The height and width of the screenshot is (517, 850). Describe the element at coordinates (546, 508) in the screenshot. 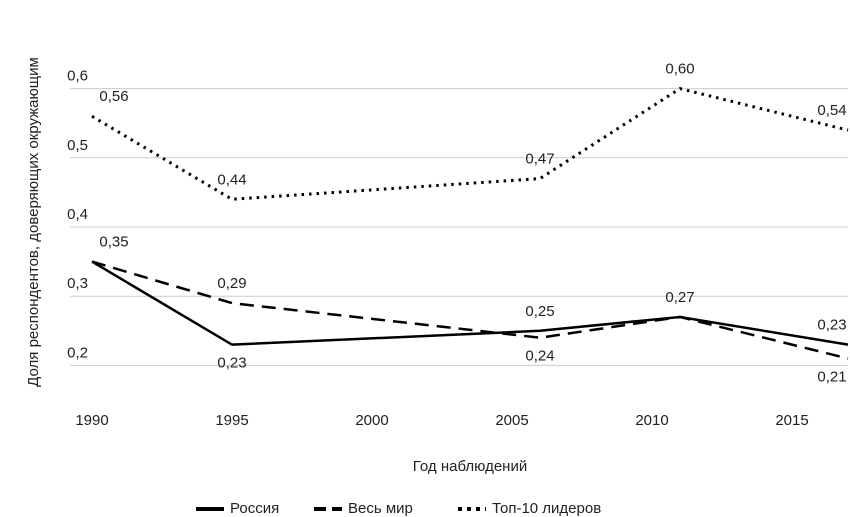

I see `legend-label: Топ-10 лидеров` at that location.